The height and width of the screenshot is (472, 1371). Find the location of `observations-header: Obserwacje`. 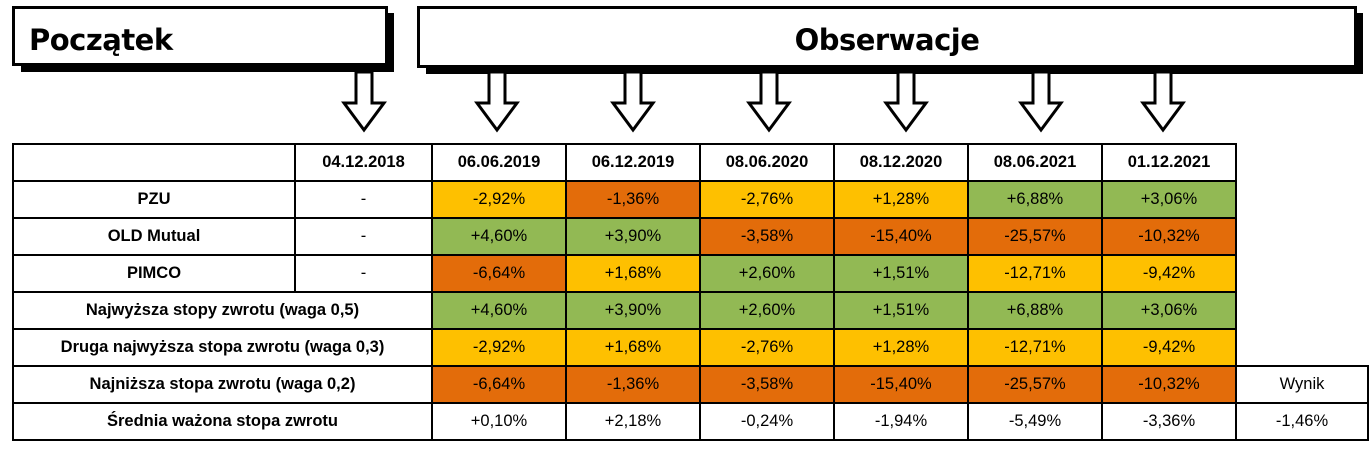

observations-header: Obserwacje is located at coordinates (890, 40).